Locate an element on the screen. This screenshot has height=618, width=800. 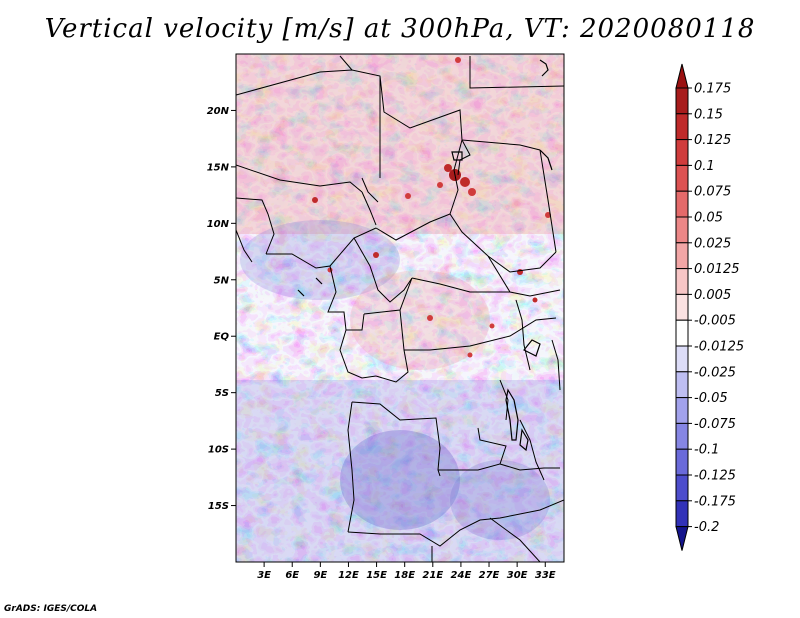
longitude-axis: 3E 6E 9E 12E 15E 18E 21E 24E 27E 30E 33E is located at coordinates (406, 571).